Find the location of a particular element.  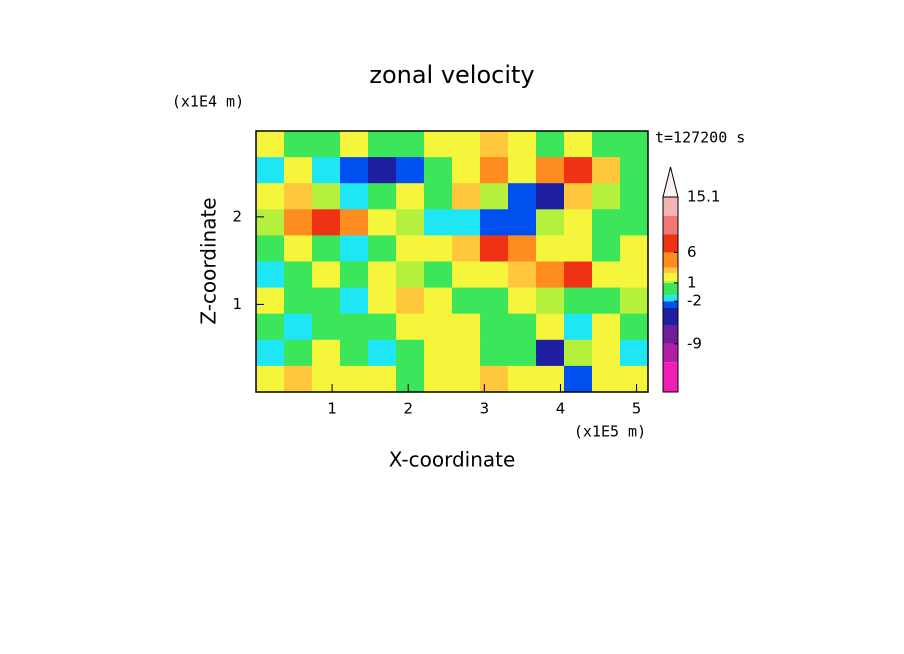

chart-title: zonal velocity is located at coordinates (451, 75).